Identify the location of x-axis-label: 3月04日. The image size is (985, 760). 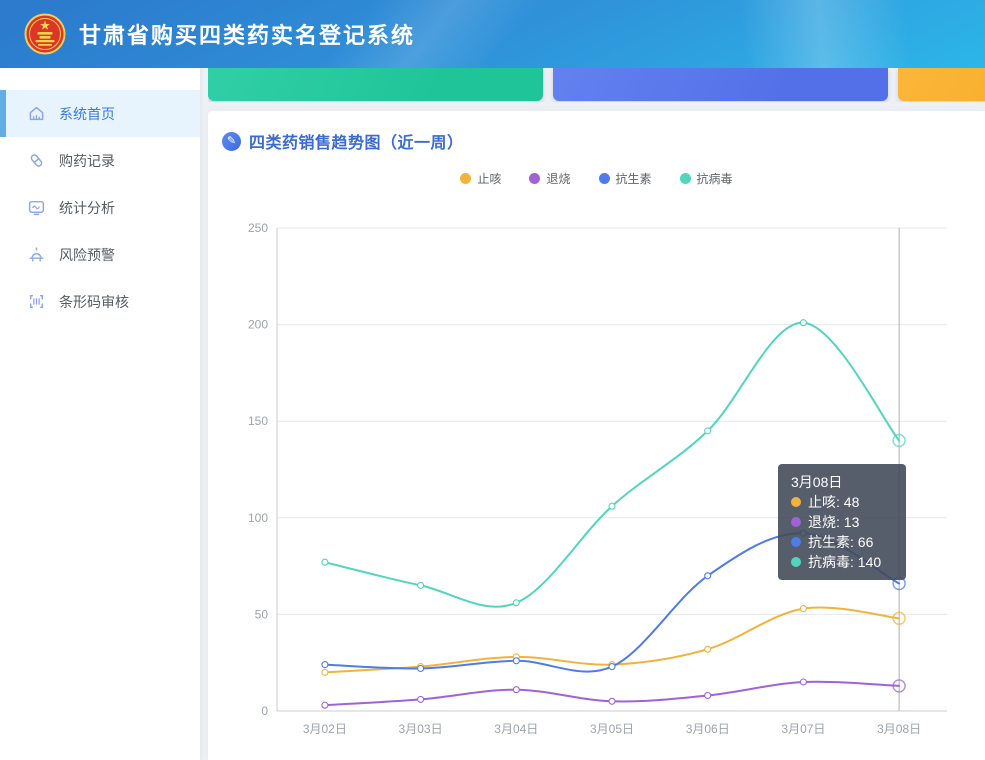
(516, 729).